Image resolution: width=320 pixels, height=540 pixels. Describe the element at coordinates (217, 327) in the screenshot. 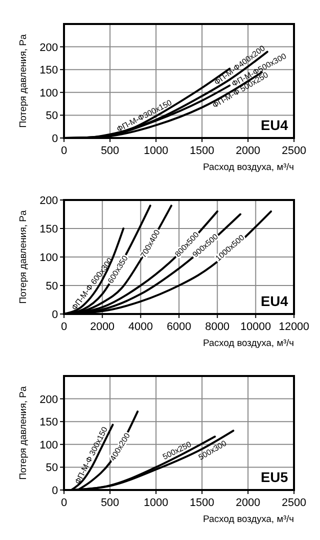

I see `x-tick-label: 8000` at that location.